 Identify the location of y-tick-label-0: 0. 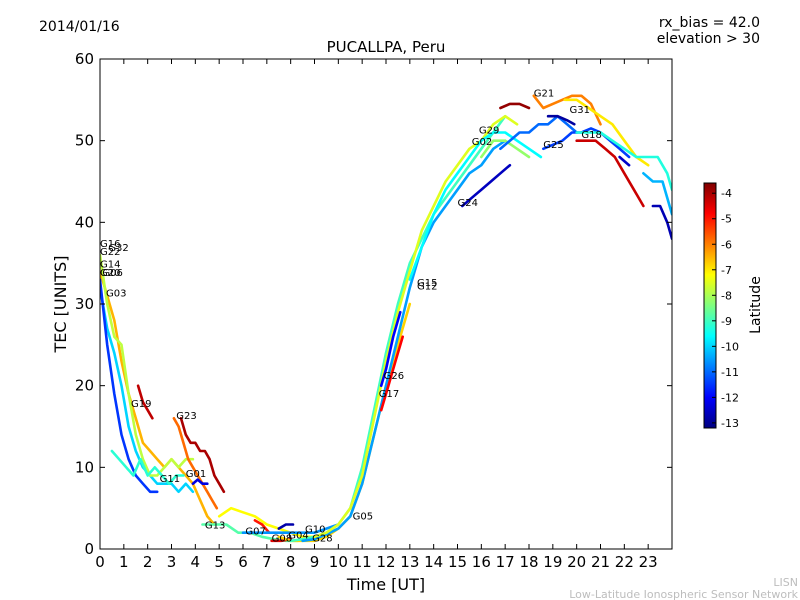
(89, 549).